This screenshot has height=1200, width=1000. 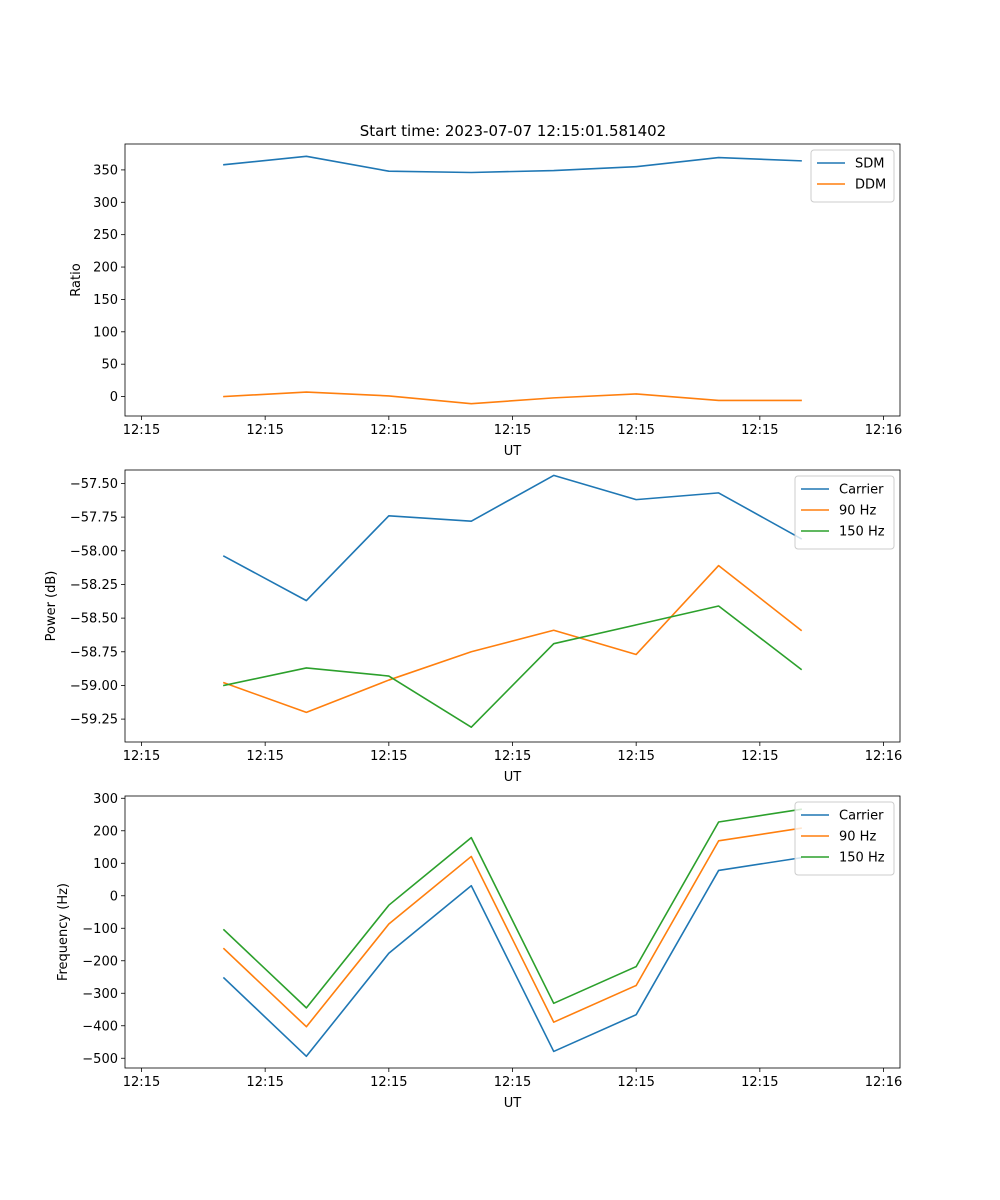 What do you see at coordinates (94, 652) in the screenshot?
I see `y-tick-label: −58.75` at bounding box center [94, 652].